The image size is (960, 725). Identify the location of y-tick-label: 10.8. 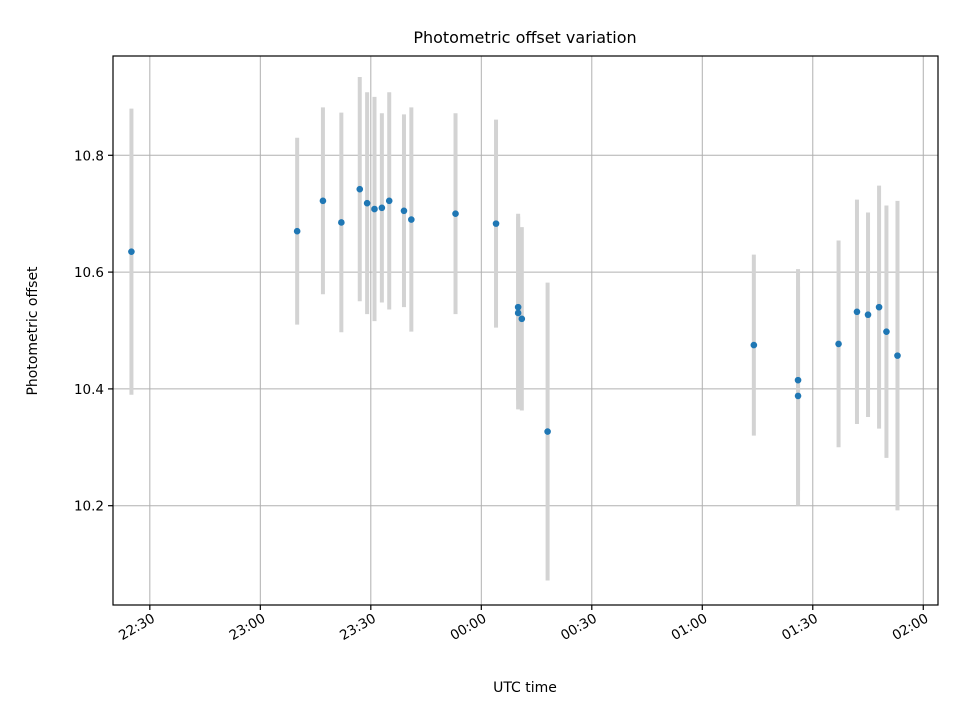
(89, 156).